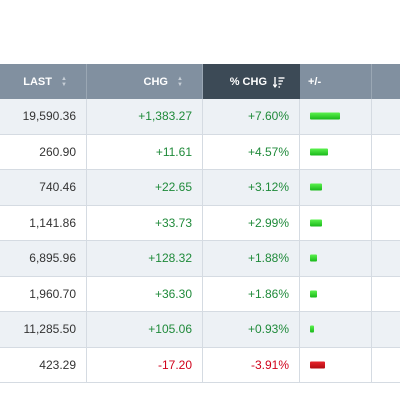 The image size is (400, 400). I want to click on column-header-label: LAST, so click(37, 81).